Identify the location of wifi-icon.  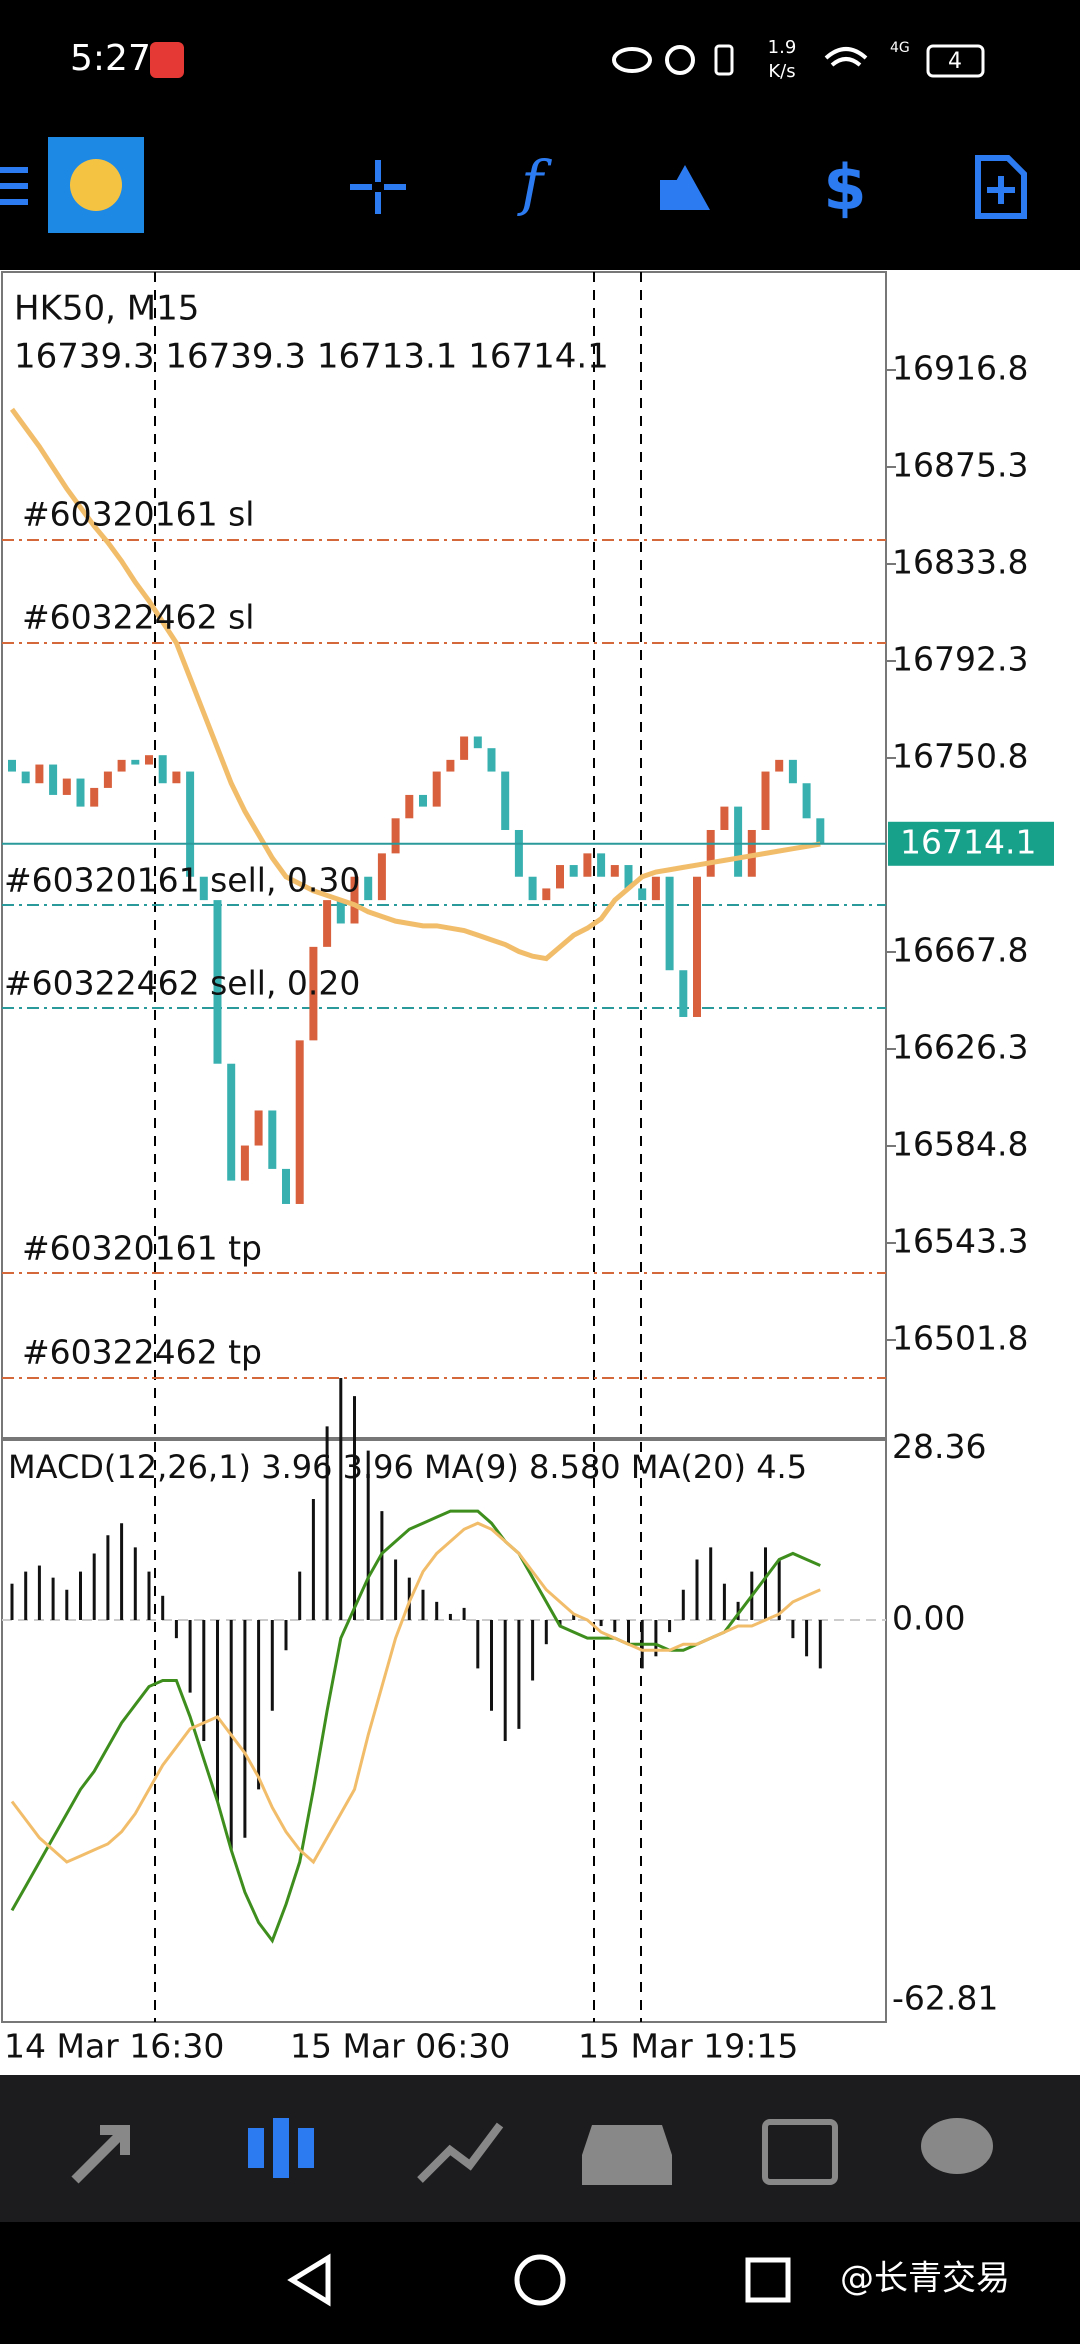
(846, 57).